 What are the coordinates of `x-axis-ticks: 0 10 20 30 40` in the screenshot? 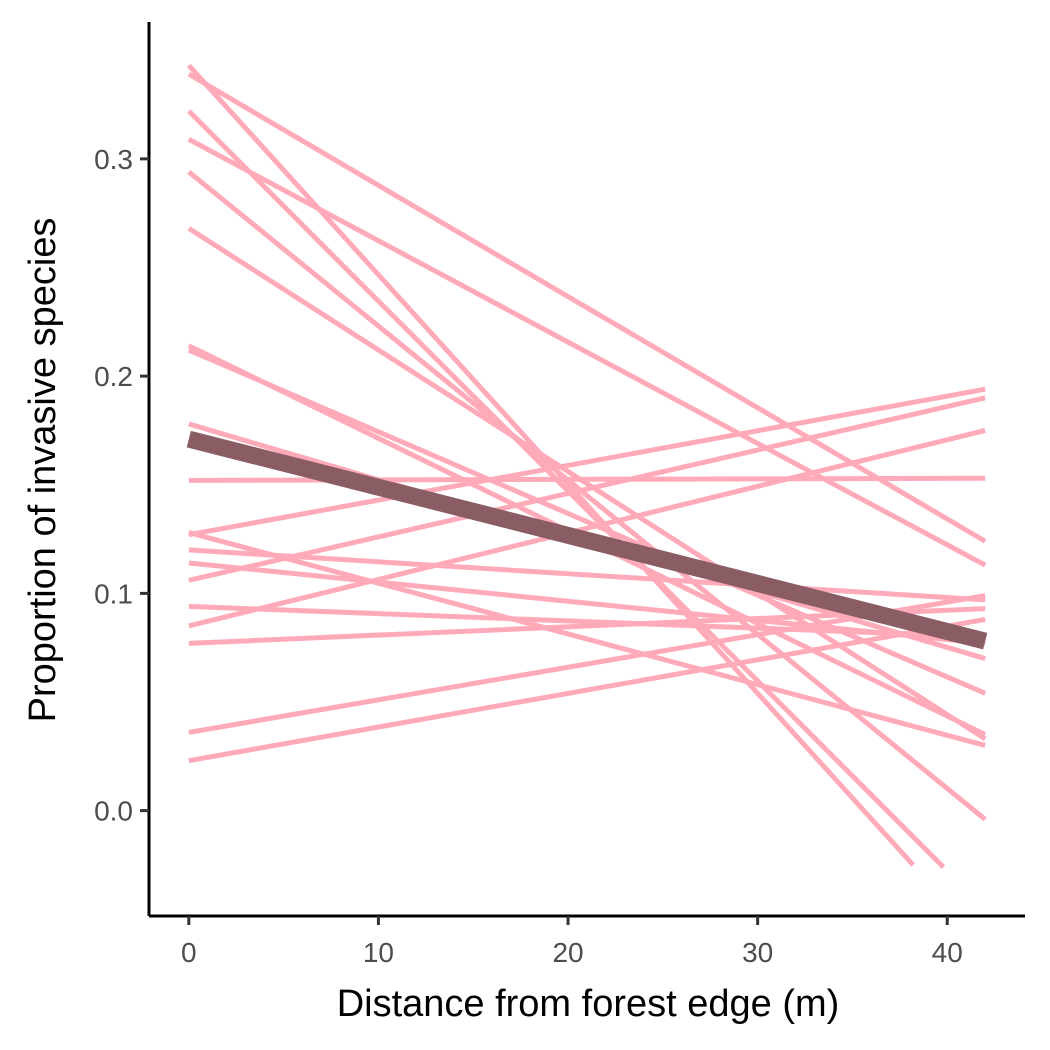 It's located at (572, 942).